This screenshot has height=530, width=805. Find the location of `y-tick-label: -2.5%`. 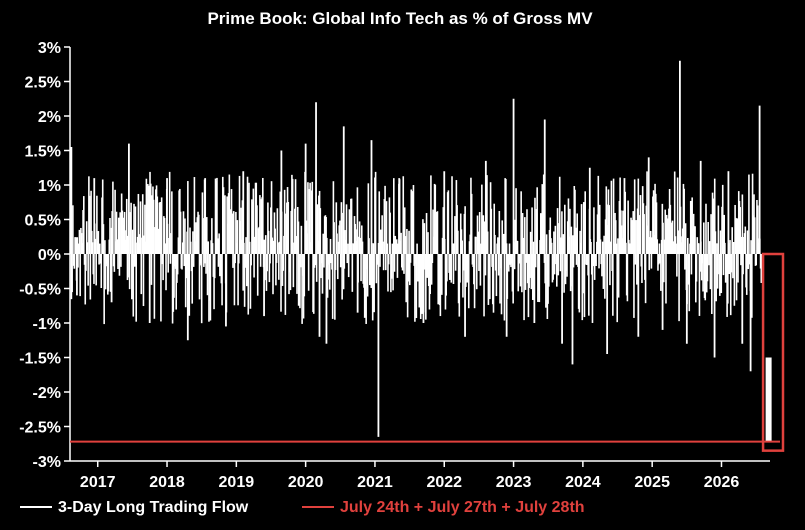

y-tick-label: -2.5% is located at coordinates (40, 428).